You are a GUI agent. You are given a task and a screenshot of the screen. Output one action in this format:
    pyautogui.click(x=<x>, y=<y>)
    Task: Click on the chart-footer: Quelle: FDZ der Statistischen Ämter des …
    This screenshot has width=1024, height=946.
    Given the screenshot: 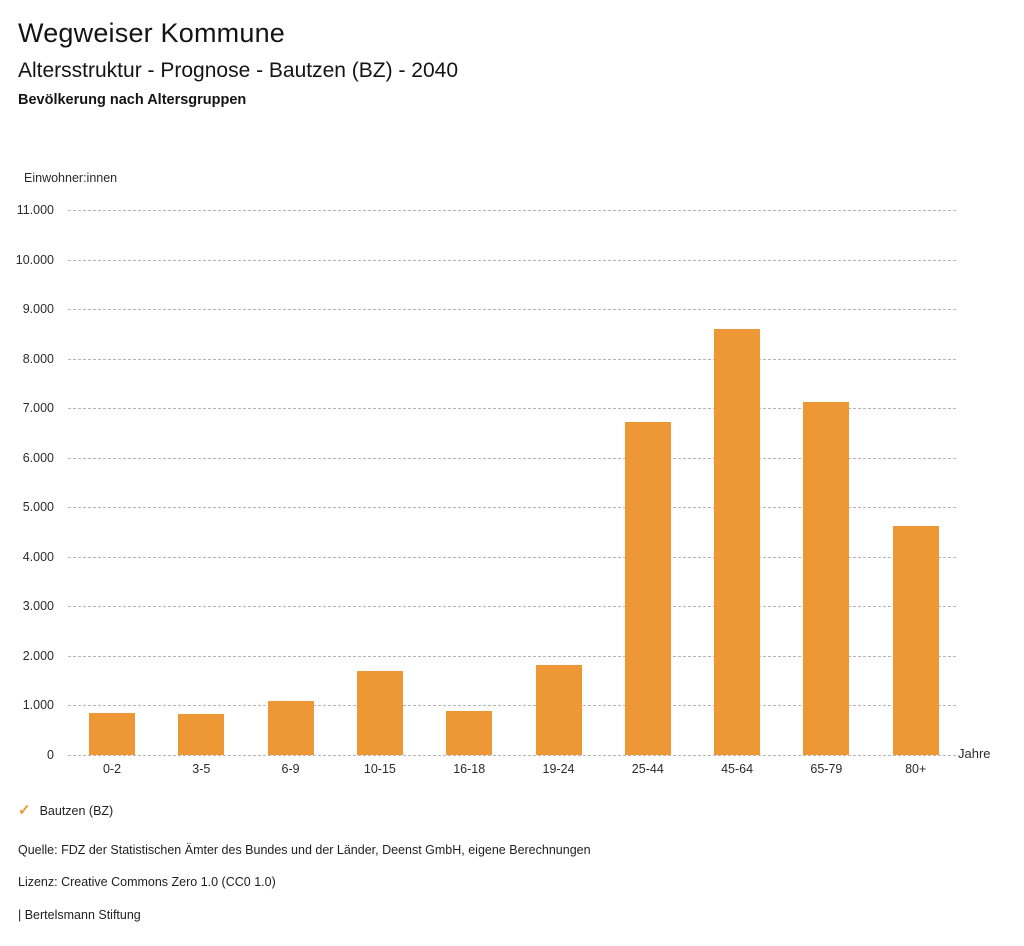 What is the action you would take?
    pyautogui.click(x=508, y=882)
    